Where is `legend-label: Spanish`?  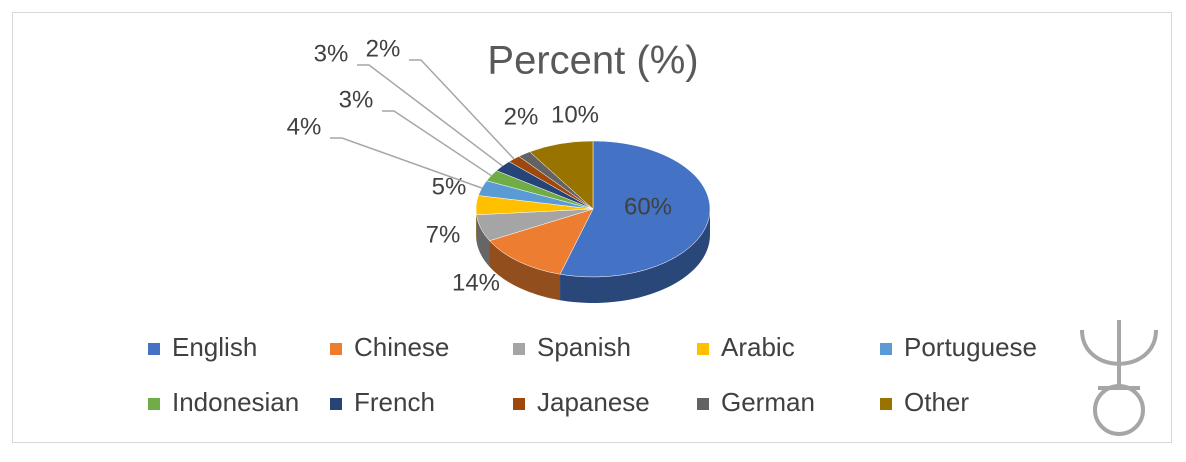
legend-label: Spanish is located at coordinates (584, 347).